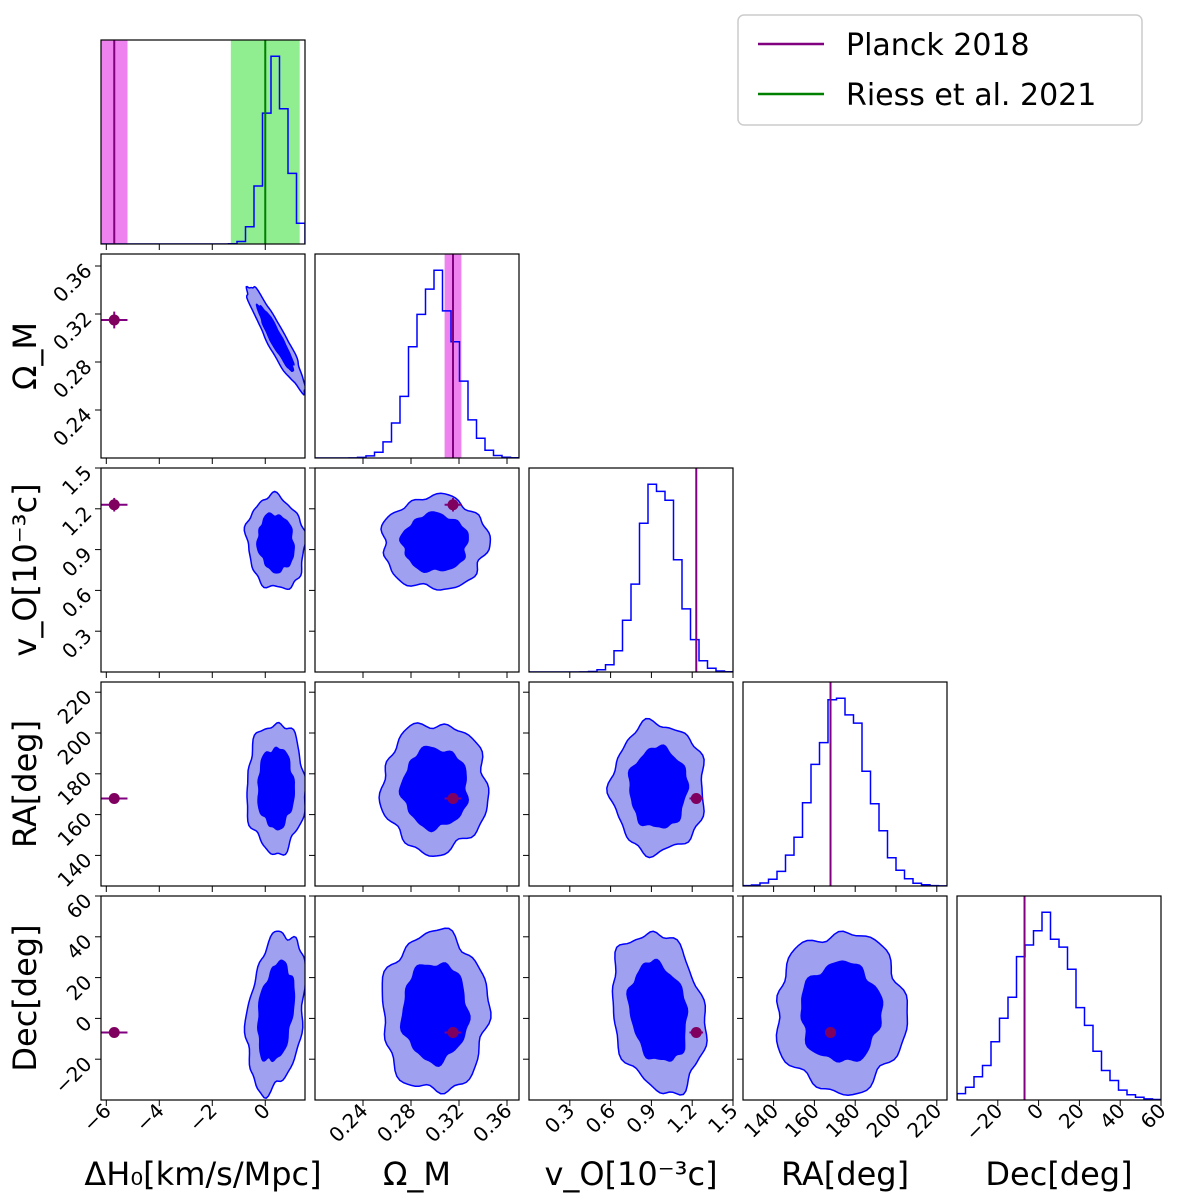 This screenshot has width=1200, height=1200. Describe the element at coordinates (722, 1118) in the screenshot. I see `x-tick-label: 1.5` at that location.